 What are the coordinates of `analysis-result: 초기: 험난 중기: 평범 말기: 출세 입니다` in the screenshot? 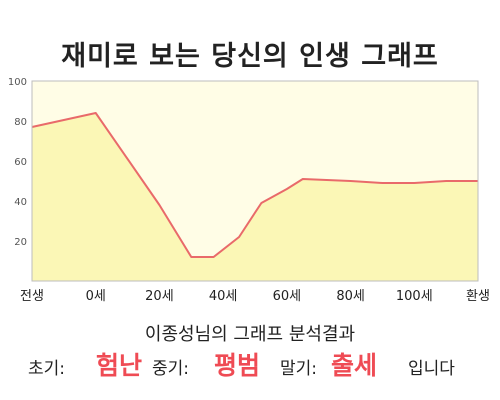 It's located at (250, 364).